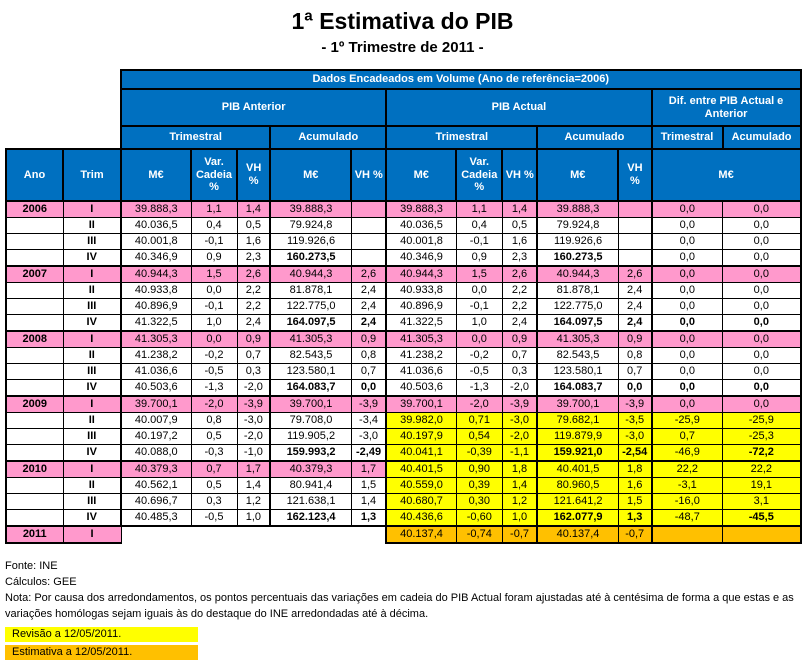 Image resolution: width=805 pixels, height=660 pixels. What do you see at coordinates (519, 306) in the screenshot?
I see `data-cell-actual-vh: 2,2` at bounding box center [519, 306].